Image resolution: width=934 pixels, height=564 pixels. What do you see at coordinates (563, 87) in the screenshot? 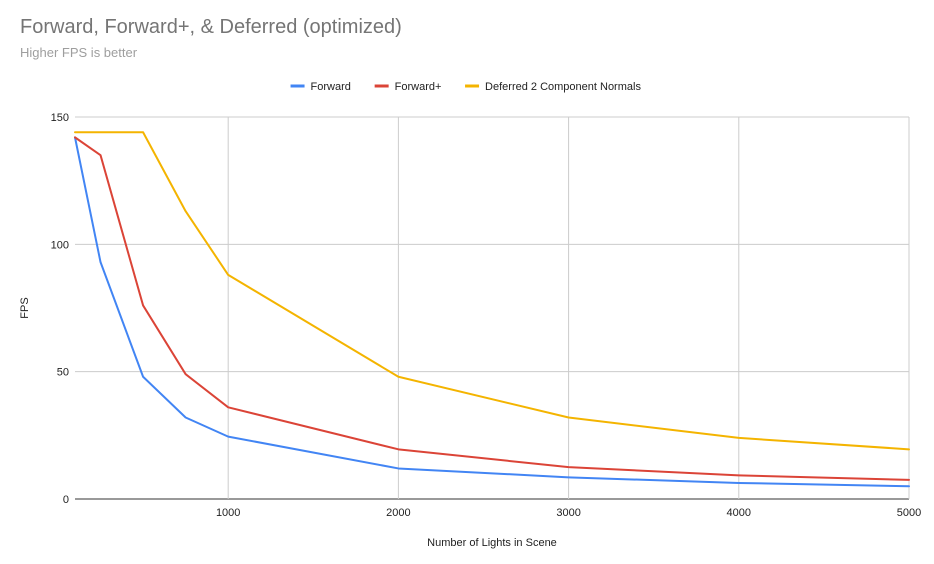
I see `legend-label: Deferred 2 Component Normals` at bounding box center [563, 87].